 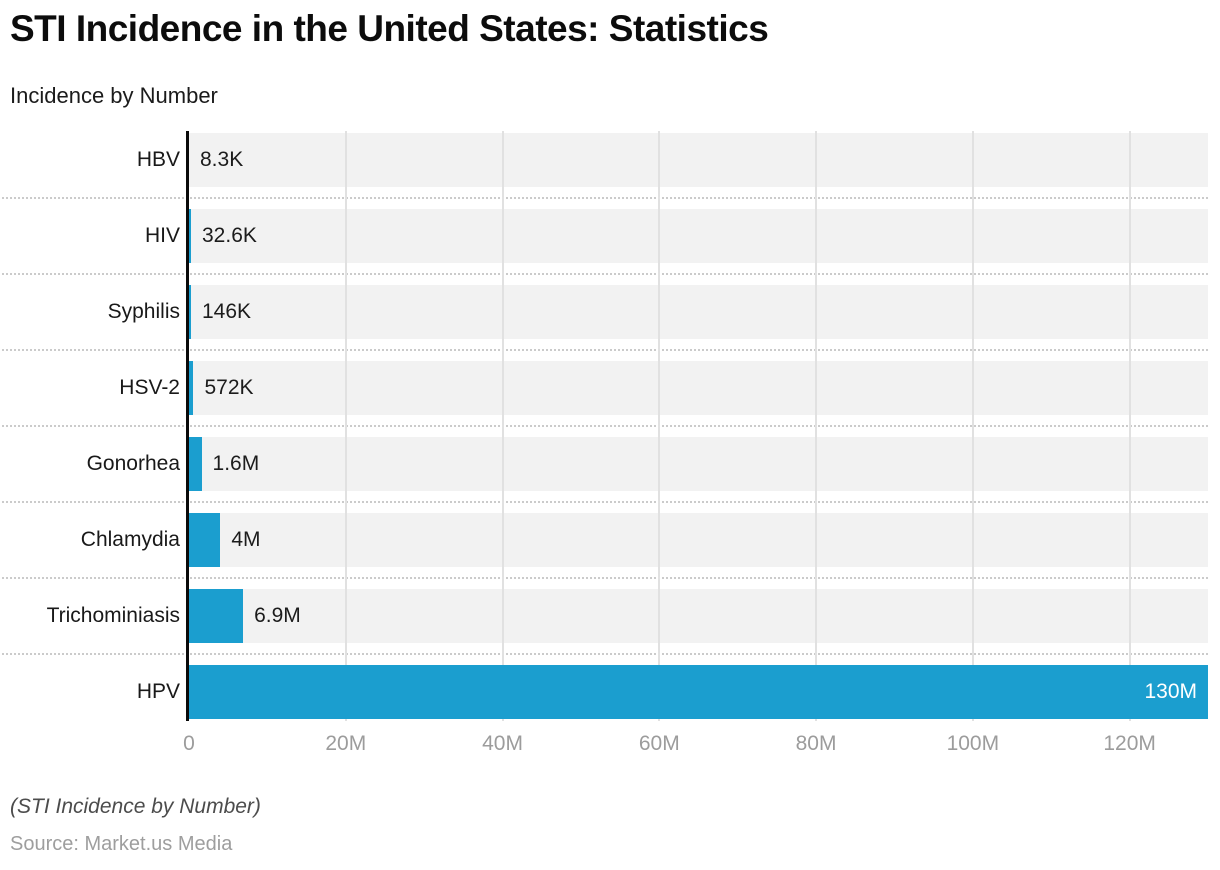 I want to click on chart-source: Source: Market.us Media, so click(x=121, y=844).